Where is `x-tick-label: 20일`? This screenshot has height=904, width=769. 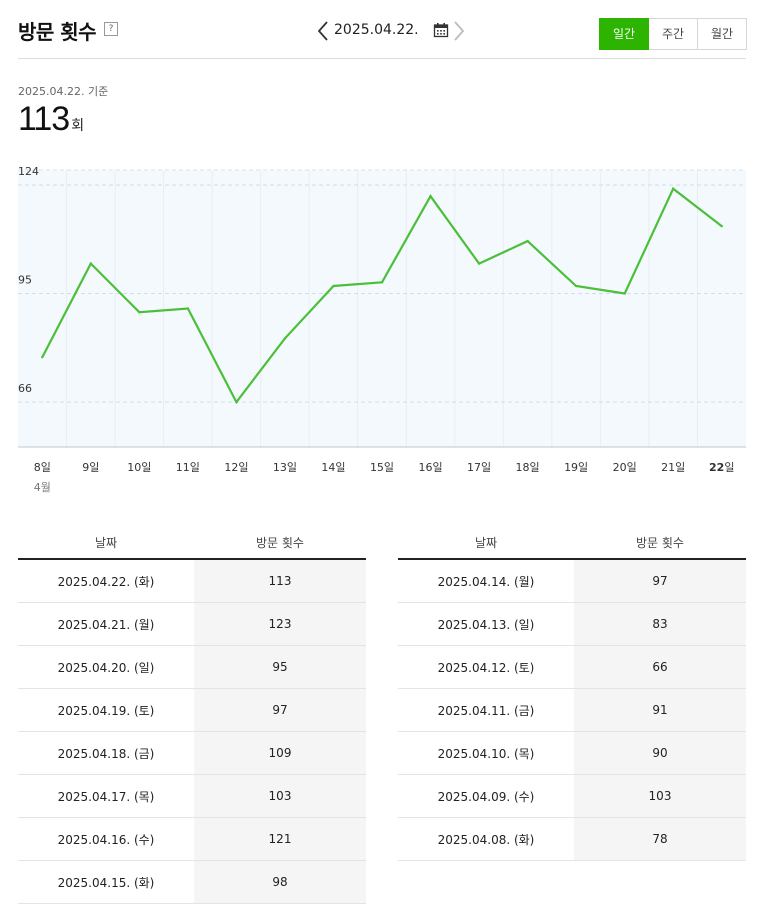
x-tick-label: 20일 is located at coordinates (625, 467).